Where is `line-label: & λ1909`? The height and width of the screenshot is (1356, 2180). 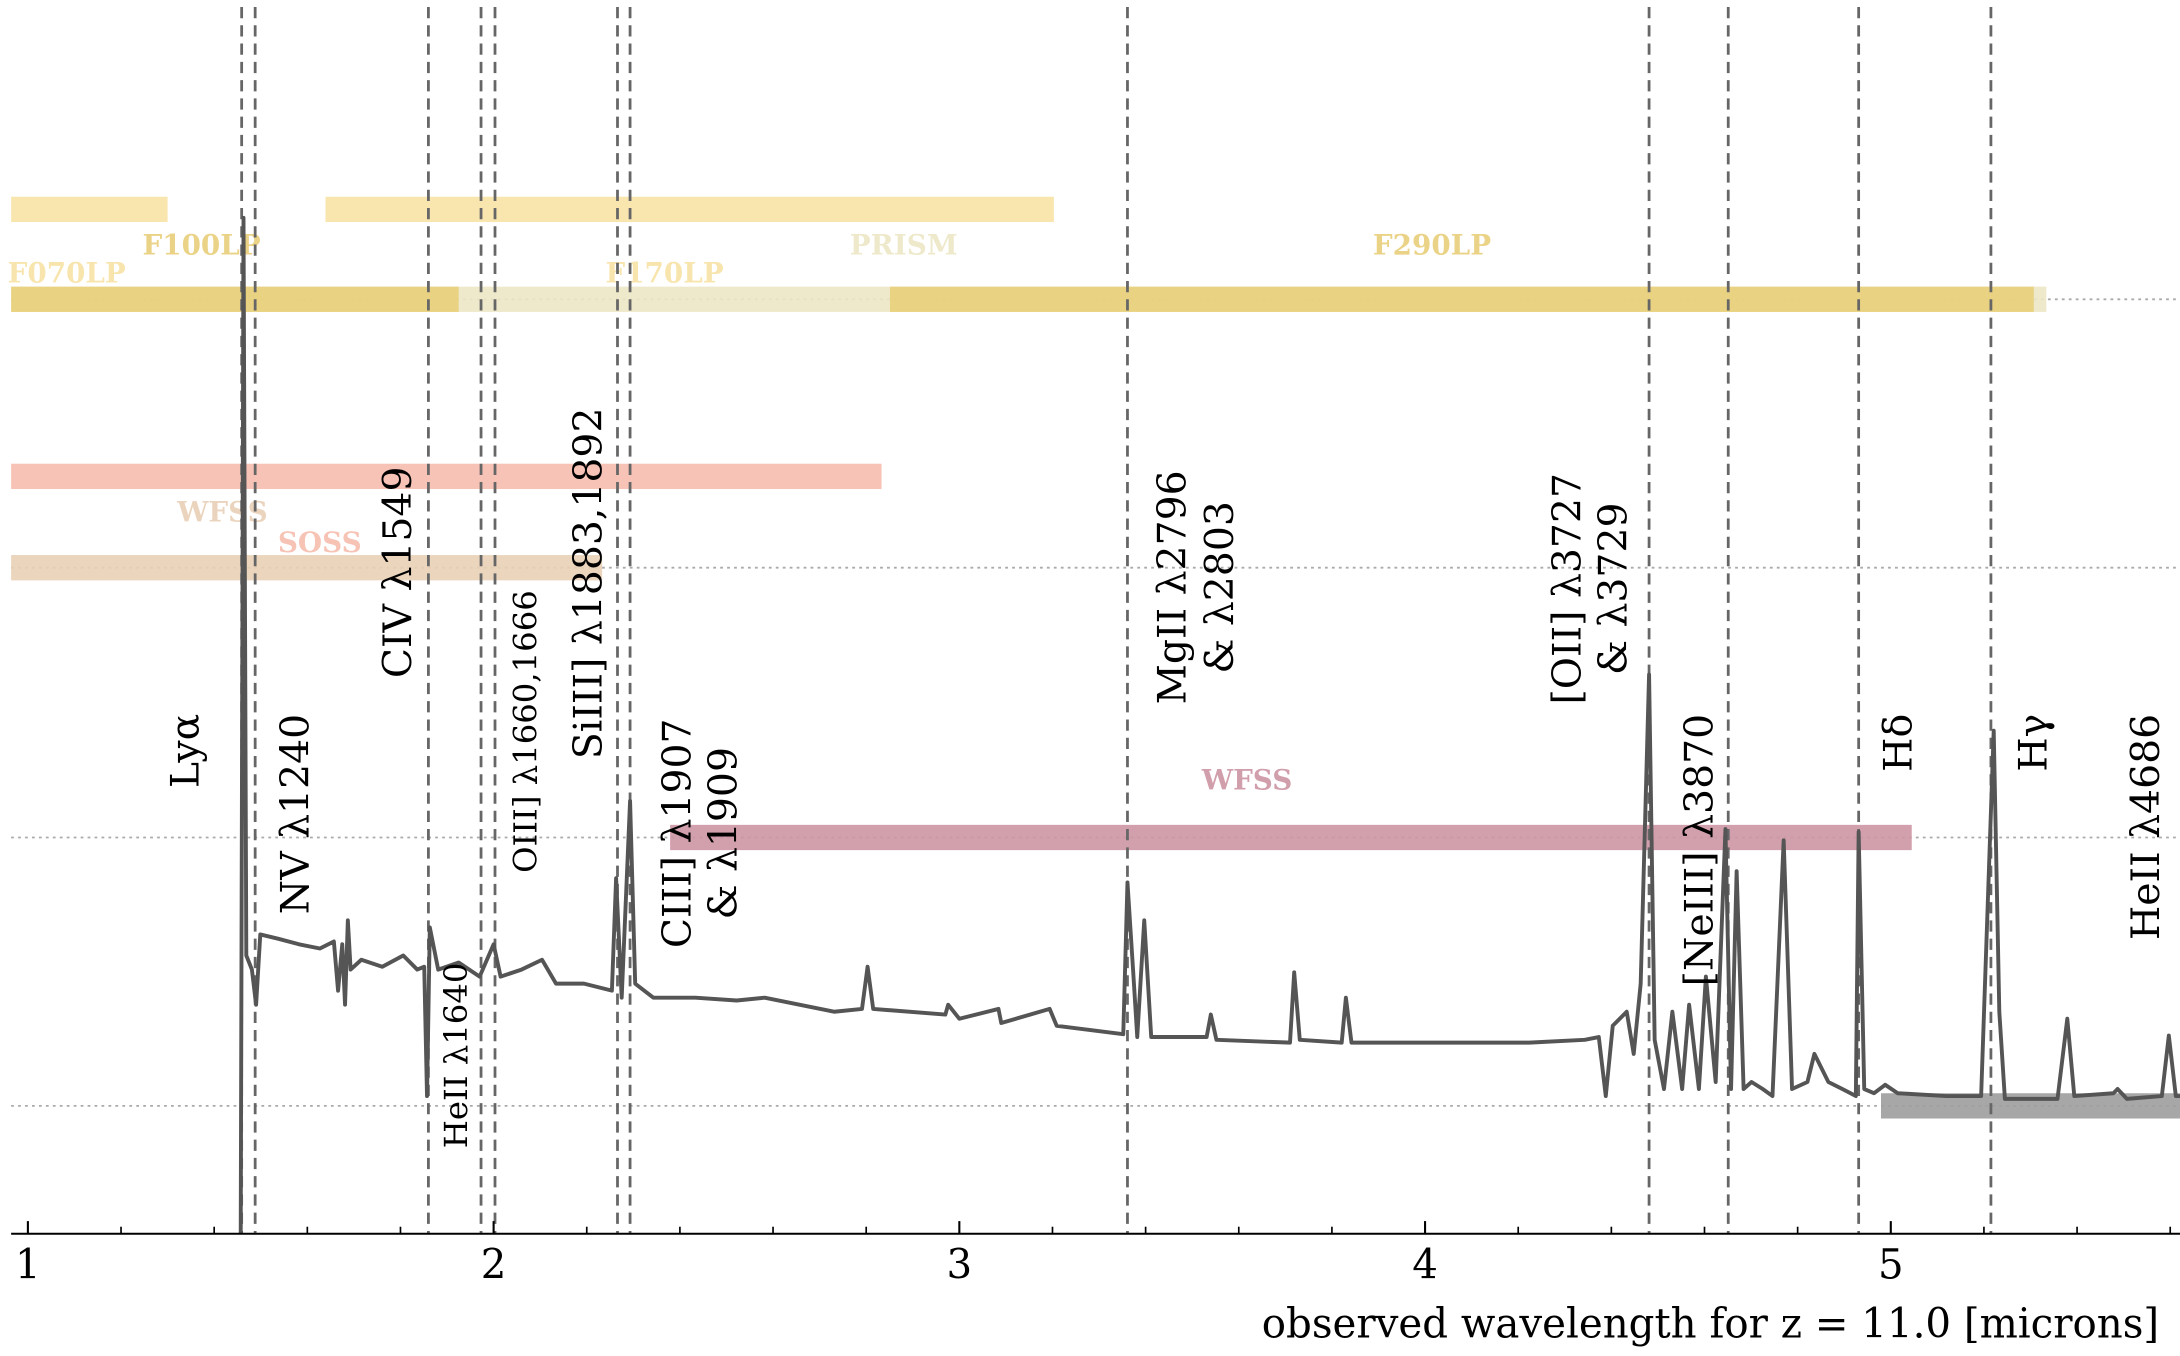
line-label: & λ1909 is located at coordinates (724, 833).